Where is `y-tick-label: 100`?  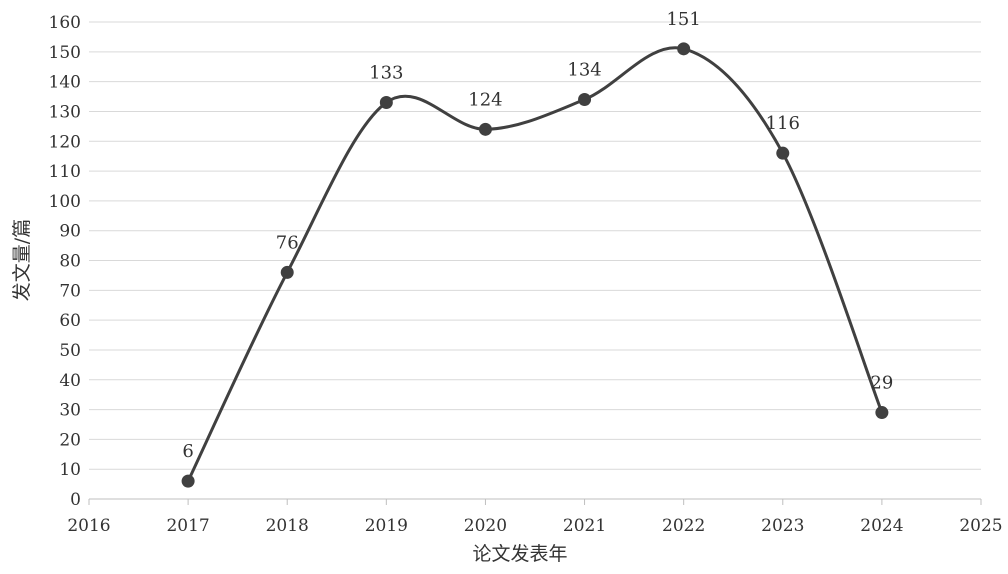
y-tick-label: 100 is located at coordinates (65, 202).